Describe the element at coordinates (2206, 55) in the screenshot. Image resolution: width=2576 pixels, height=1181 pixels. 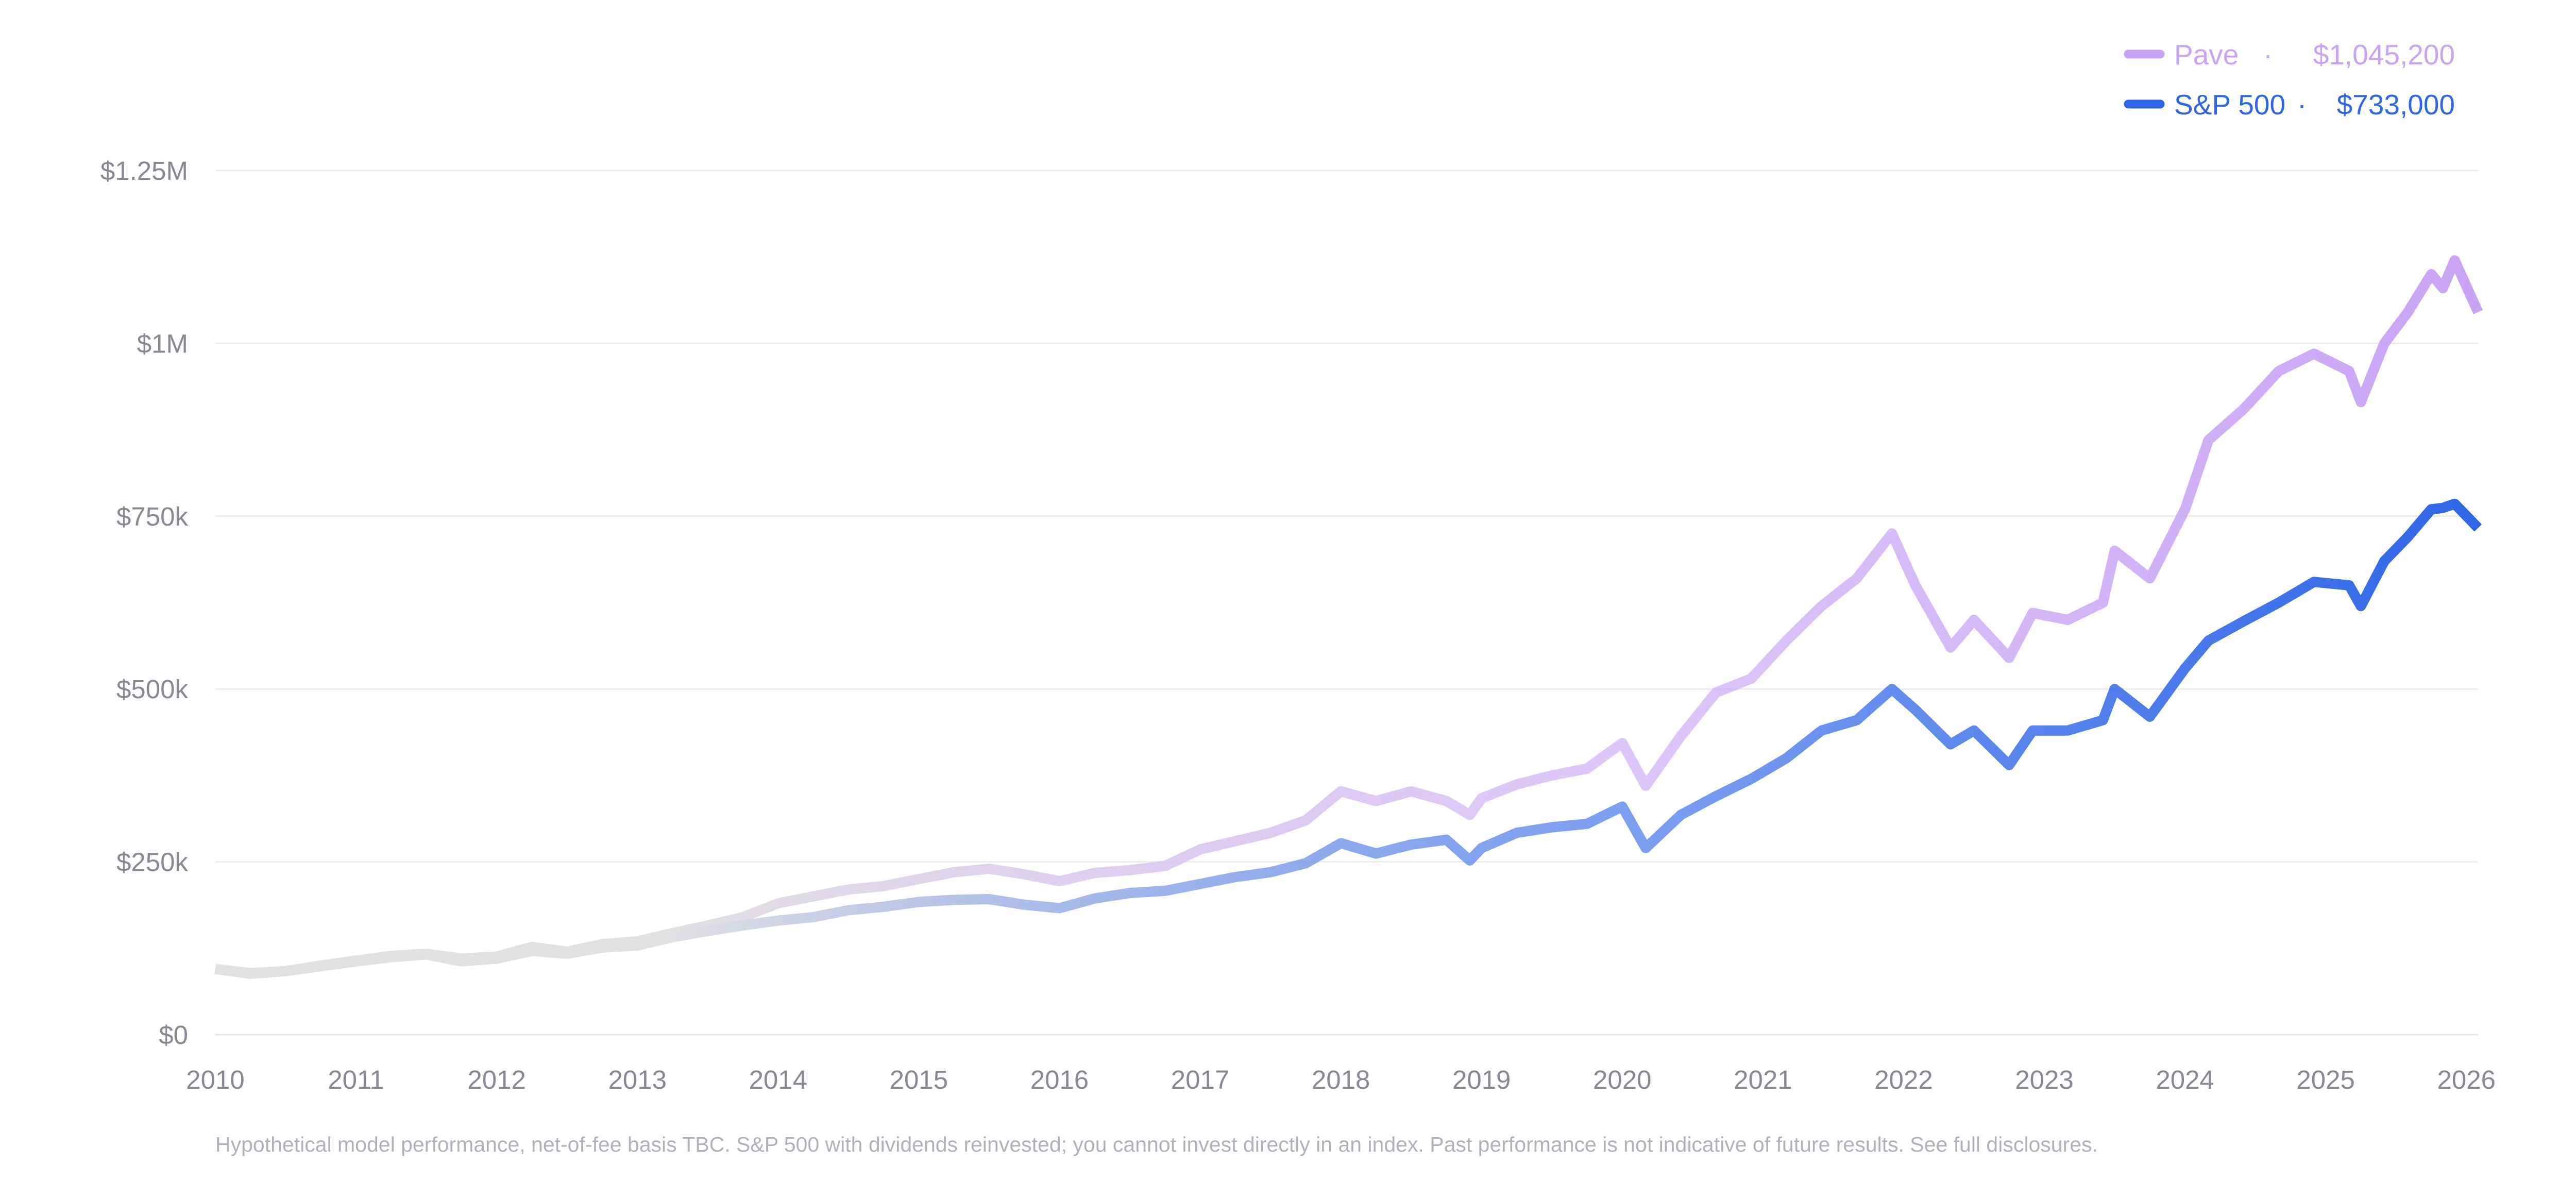
I see `legend-label: Pave` at that location.